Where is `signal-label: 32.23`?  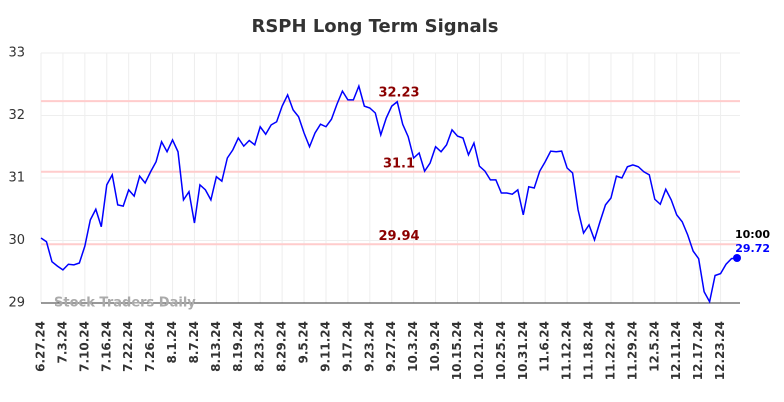
signal-label: 32.23 is located at coordinates (398, 93).